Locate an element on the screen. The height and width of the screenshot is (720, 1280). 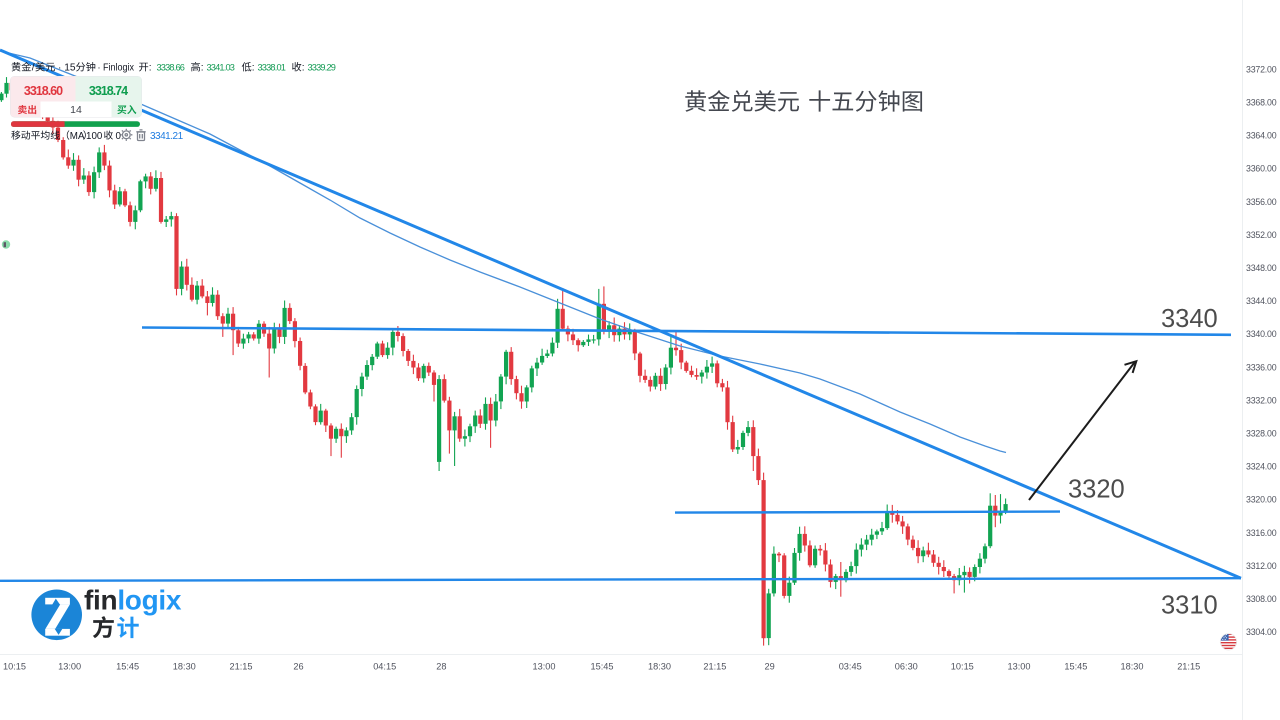
svg-text: 3341.03 is located at coordinates (221, 68).